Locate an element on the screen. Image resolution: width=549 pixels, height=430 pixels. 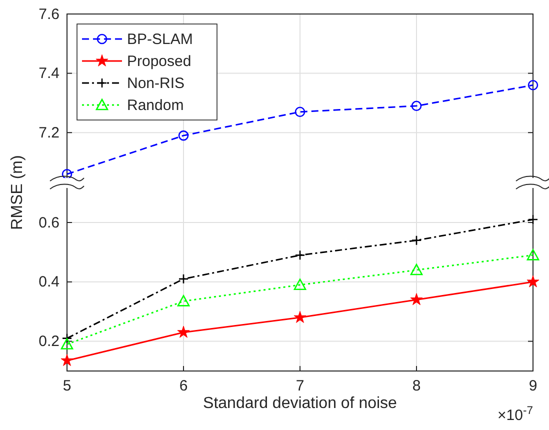
x-tick-label: 9 is located at coordinates (533, 386).